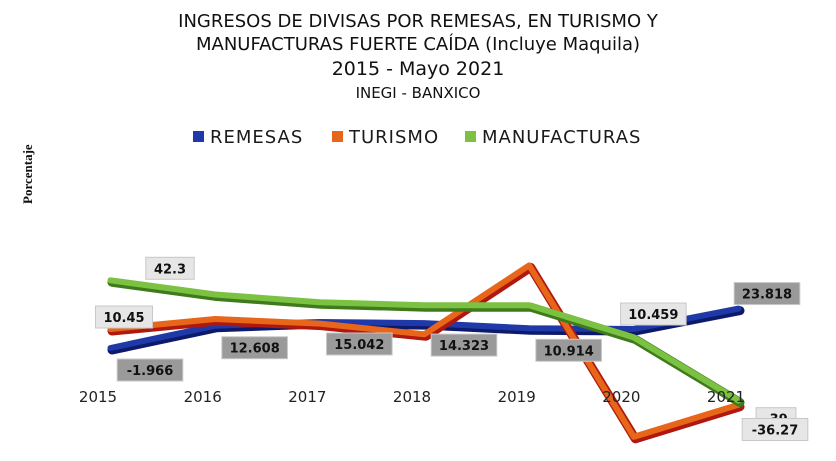 This screenshot has height=461, width=836. I want to click on data-label-text: 14.323, so click(464, 346).